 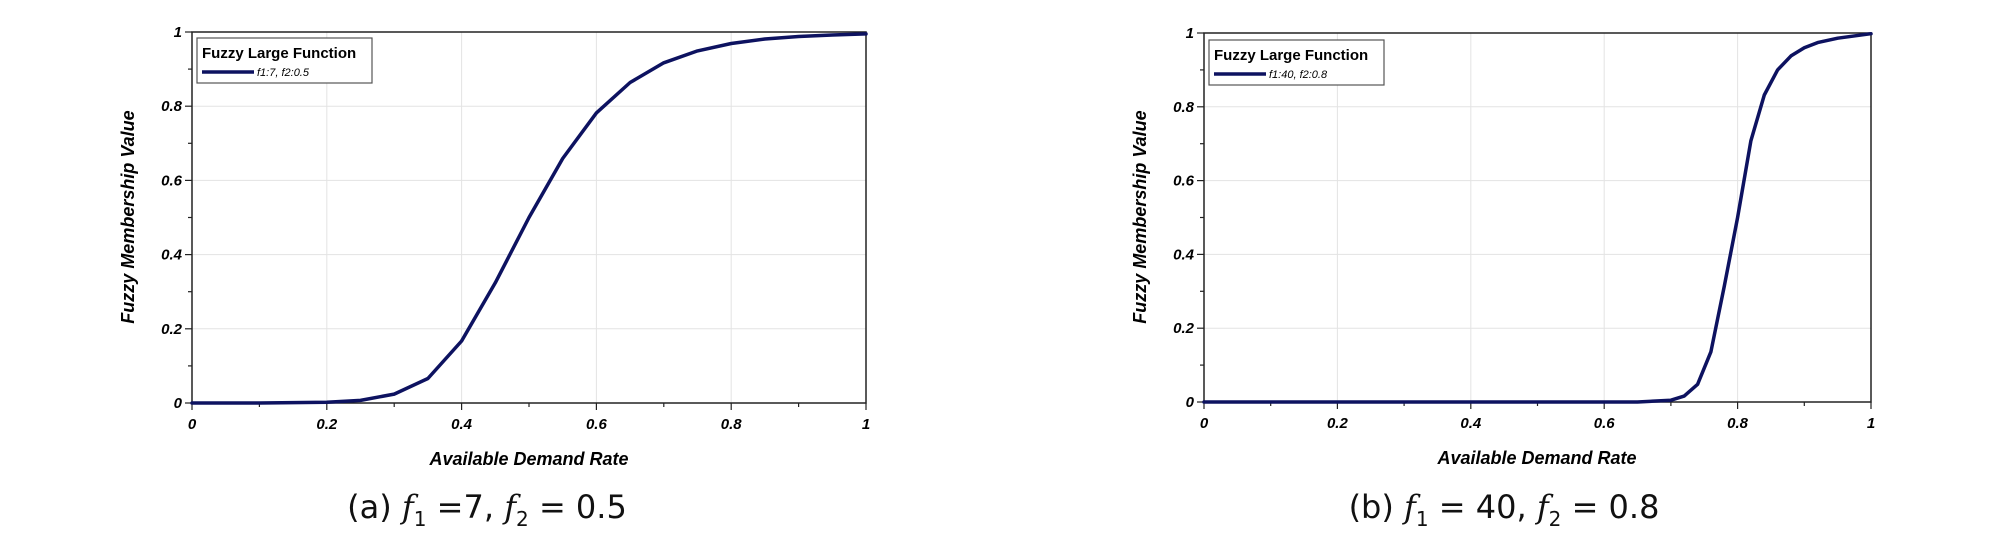 I want to click on legend: Fuzzy Large Function f1:7, f2:0.5, so click(x=284, y=60).